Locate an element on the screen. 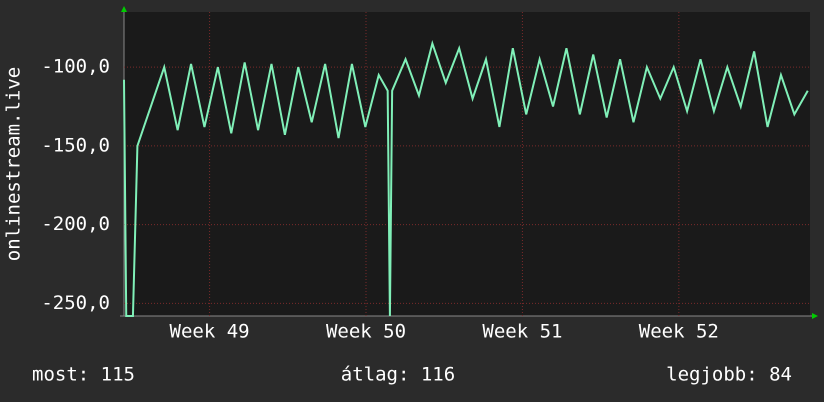  x-tick-label: Week 52 is located at coordinates (679, 332).